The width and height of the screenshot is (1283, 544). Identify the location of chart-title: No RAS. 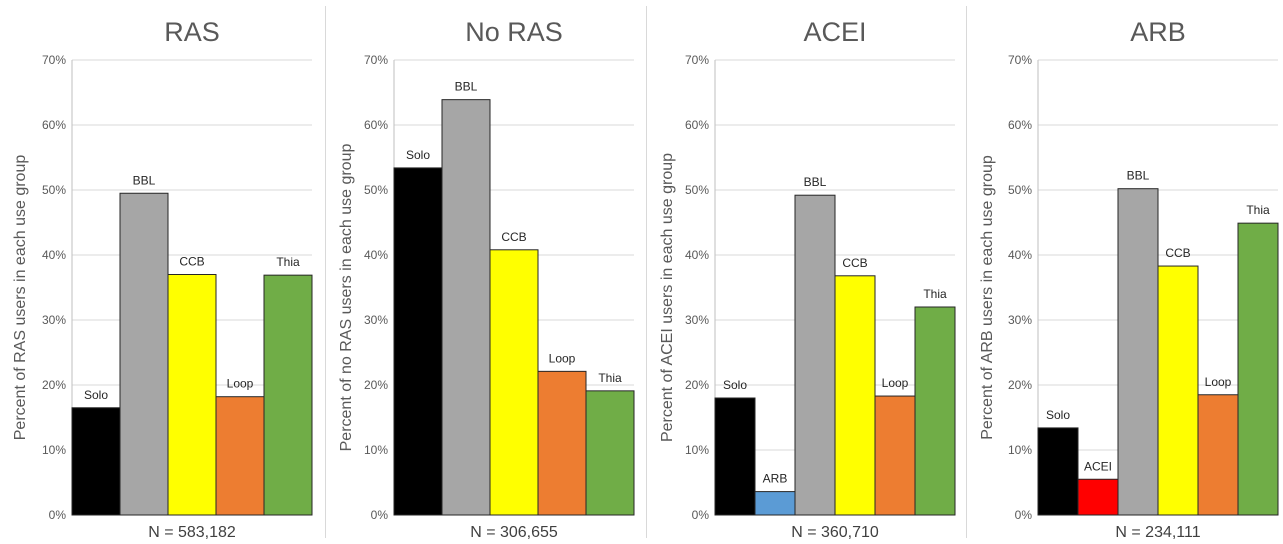
(514, 32).